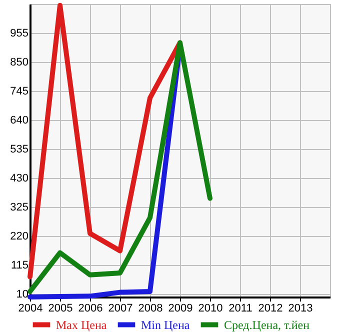 Image resolution: width=345 pixels, height=335 pixels. Describe the element at coordinates (19, 150) in the screenshot. I see `y-tick-label: 535` at that location.